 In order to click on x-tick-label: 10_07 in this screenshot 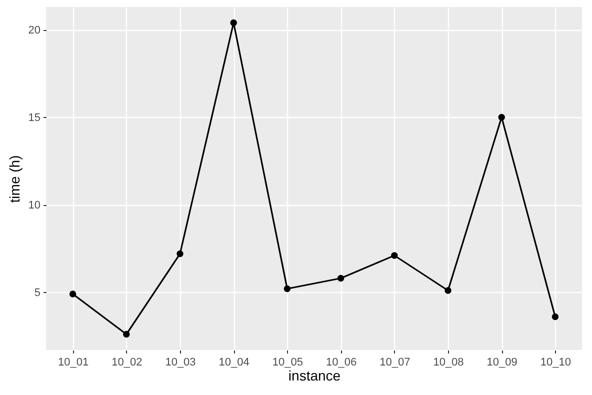, I will do `click(395, 362)`.